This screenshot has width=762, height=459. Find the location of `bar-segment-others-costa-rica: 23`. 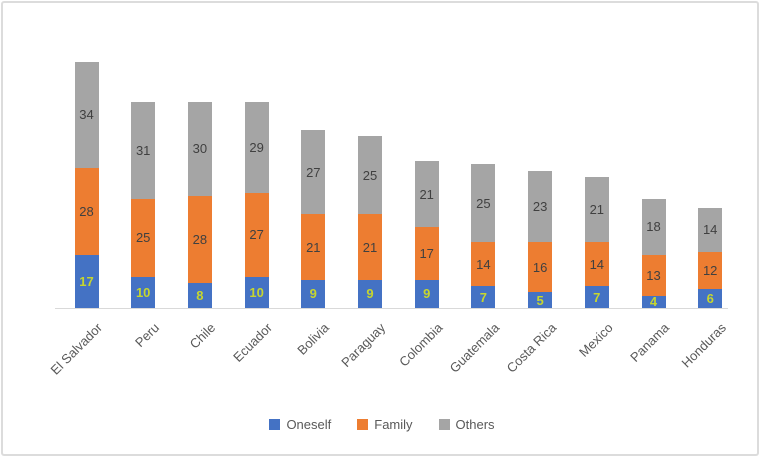

bar-segment-others-costa-rica: 23 is located at coordinates (540, 206).